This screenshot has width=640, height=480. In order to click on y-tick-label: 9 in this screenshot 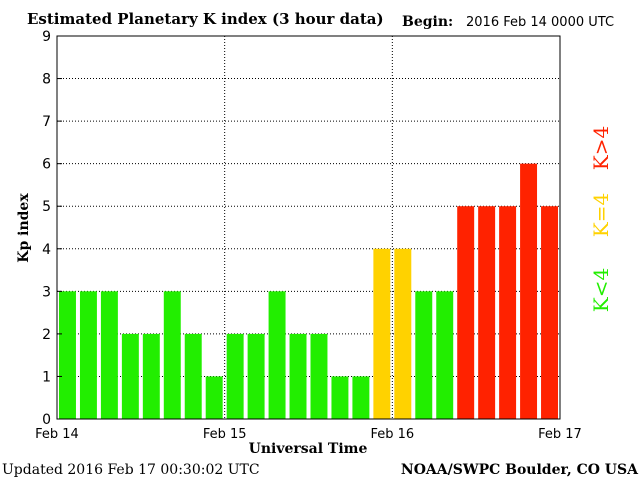, I will do `click(46, 37)`.